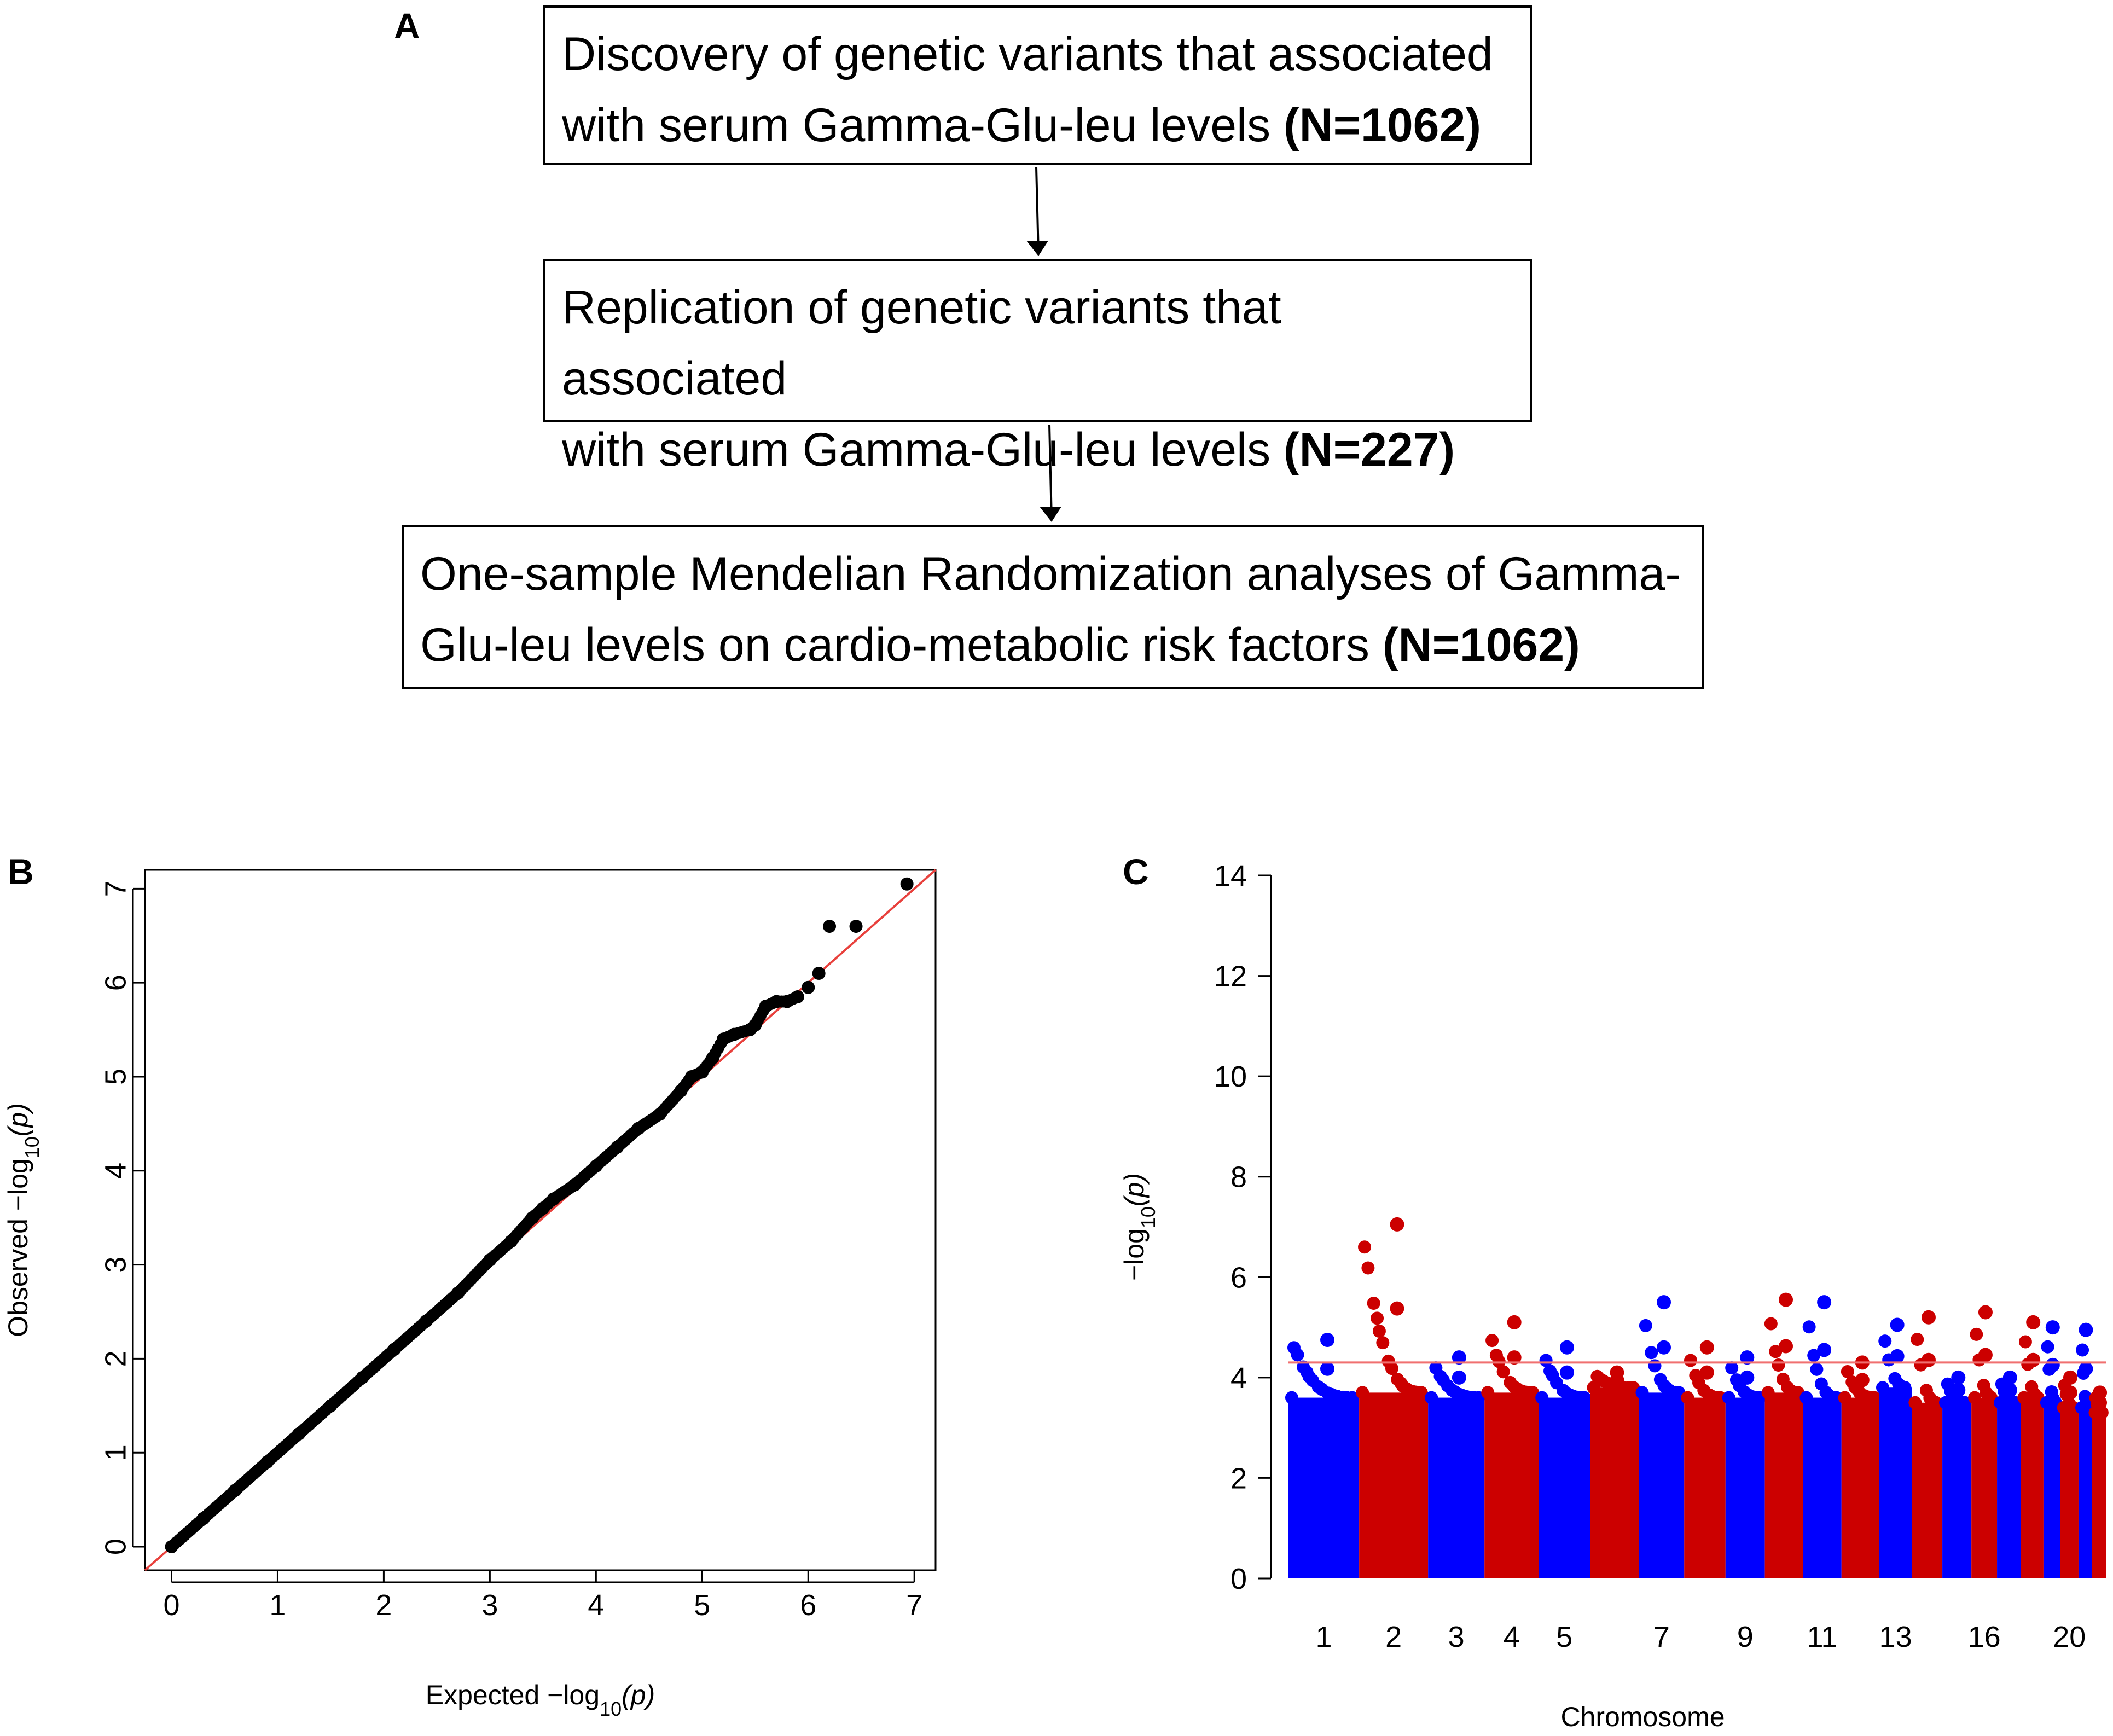 This screenshot has width=2113, height=1736. I want to click on sample-size: (N=227), so click(1369, 449).